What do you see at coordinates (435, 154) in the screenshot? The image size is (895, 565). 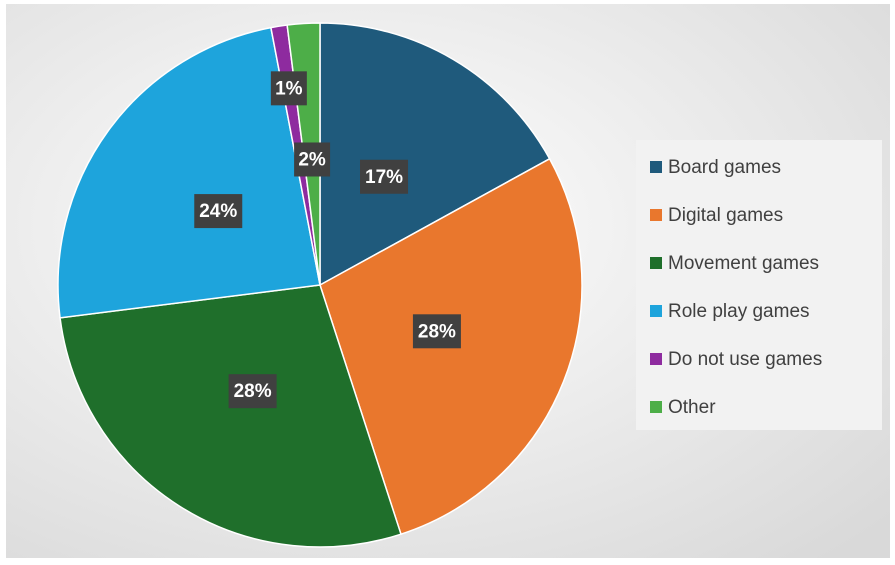 I see `pie-slice` at bounding box center [435, 154].